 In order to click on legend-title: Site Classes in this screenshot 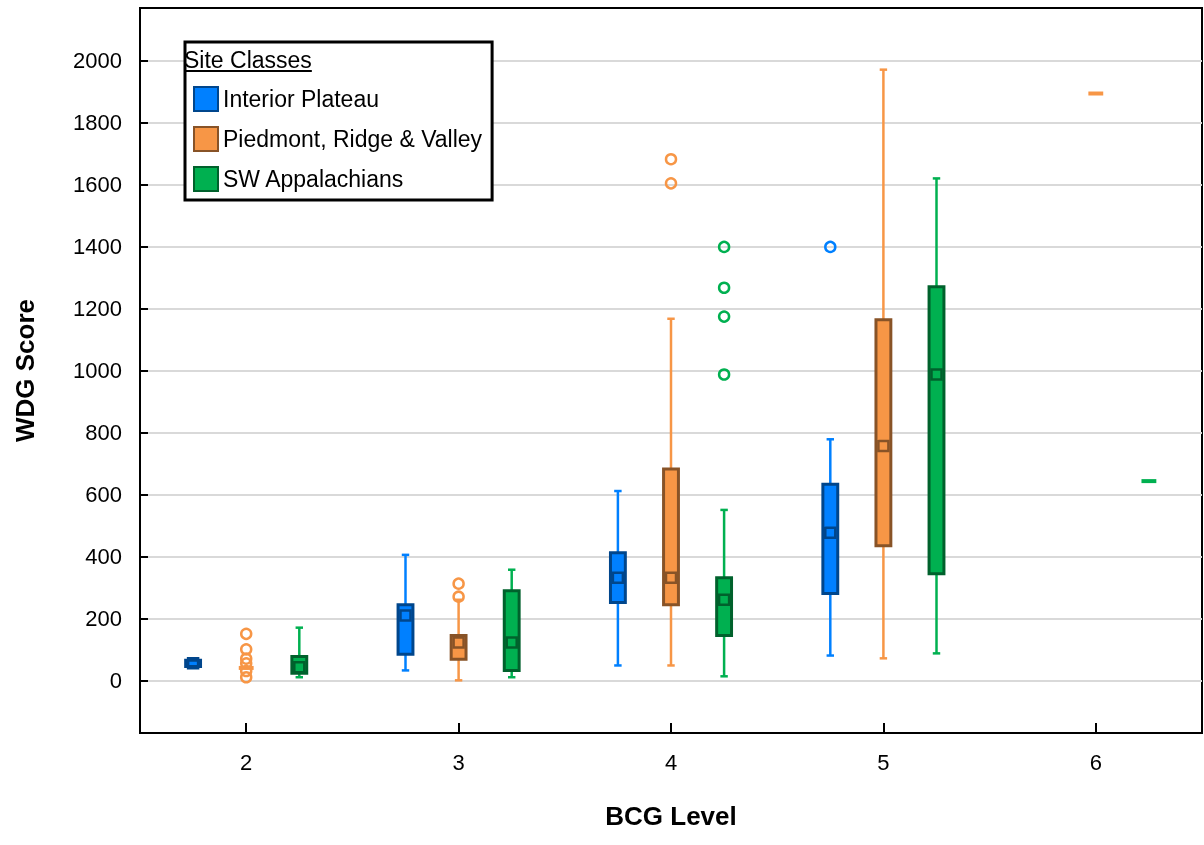, I will do `click(248, 60)`.